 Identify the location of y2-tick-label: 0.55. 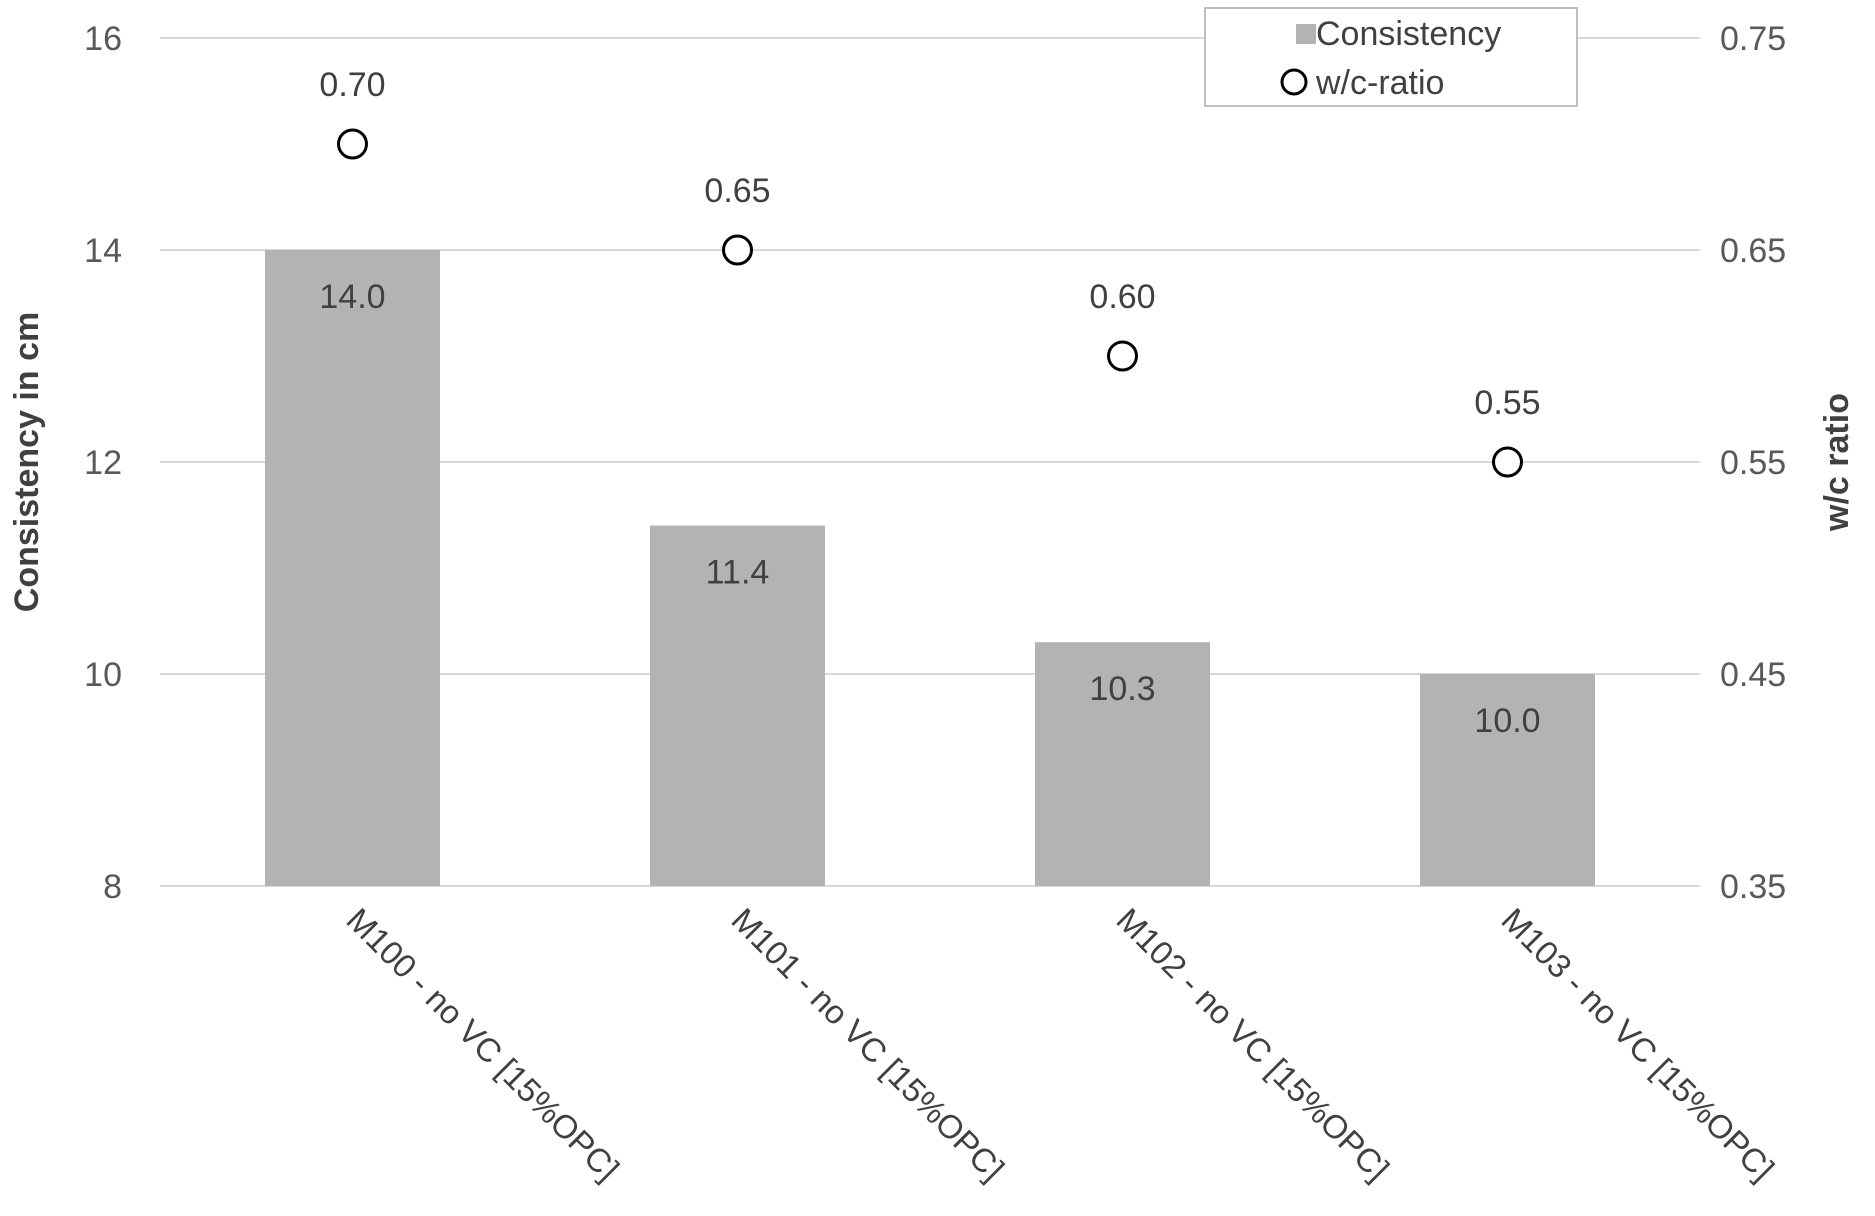
(1753, 463).